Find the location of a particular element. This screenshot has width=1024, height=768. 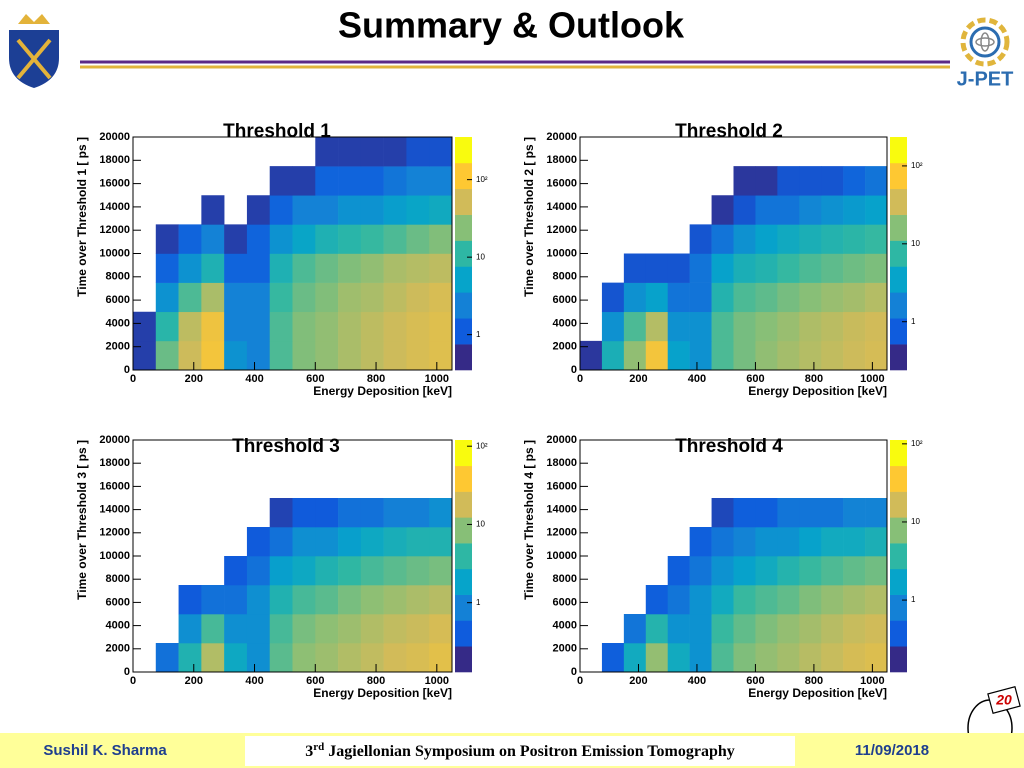

chart-title: Threshold 4 is located at coordinates (729, 446).